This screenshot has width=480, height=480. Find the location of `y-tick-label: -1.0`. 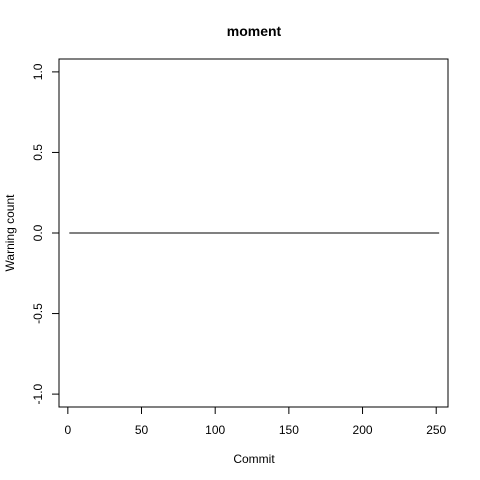

y-tick-label: -1.0 is located at coordinates (38, 393).